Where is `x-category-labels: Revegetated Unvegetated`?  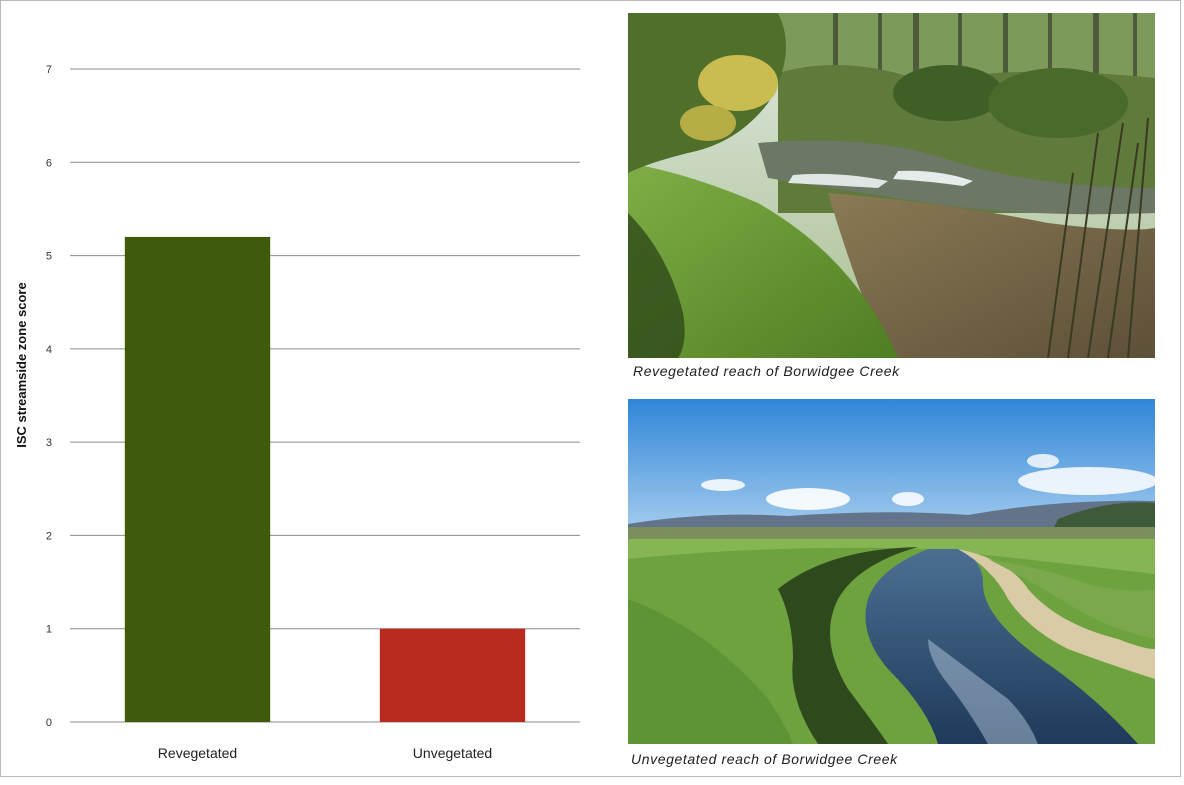 x-category-labels: Revegetated Unvegetated is located at coordinates (325, 753).